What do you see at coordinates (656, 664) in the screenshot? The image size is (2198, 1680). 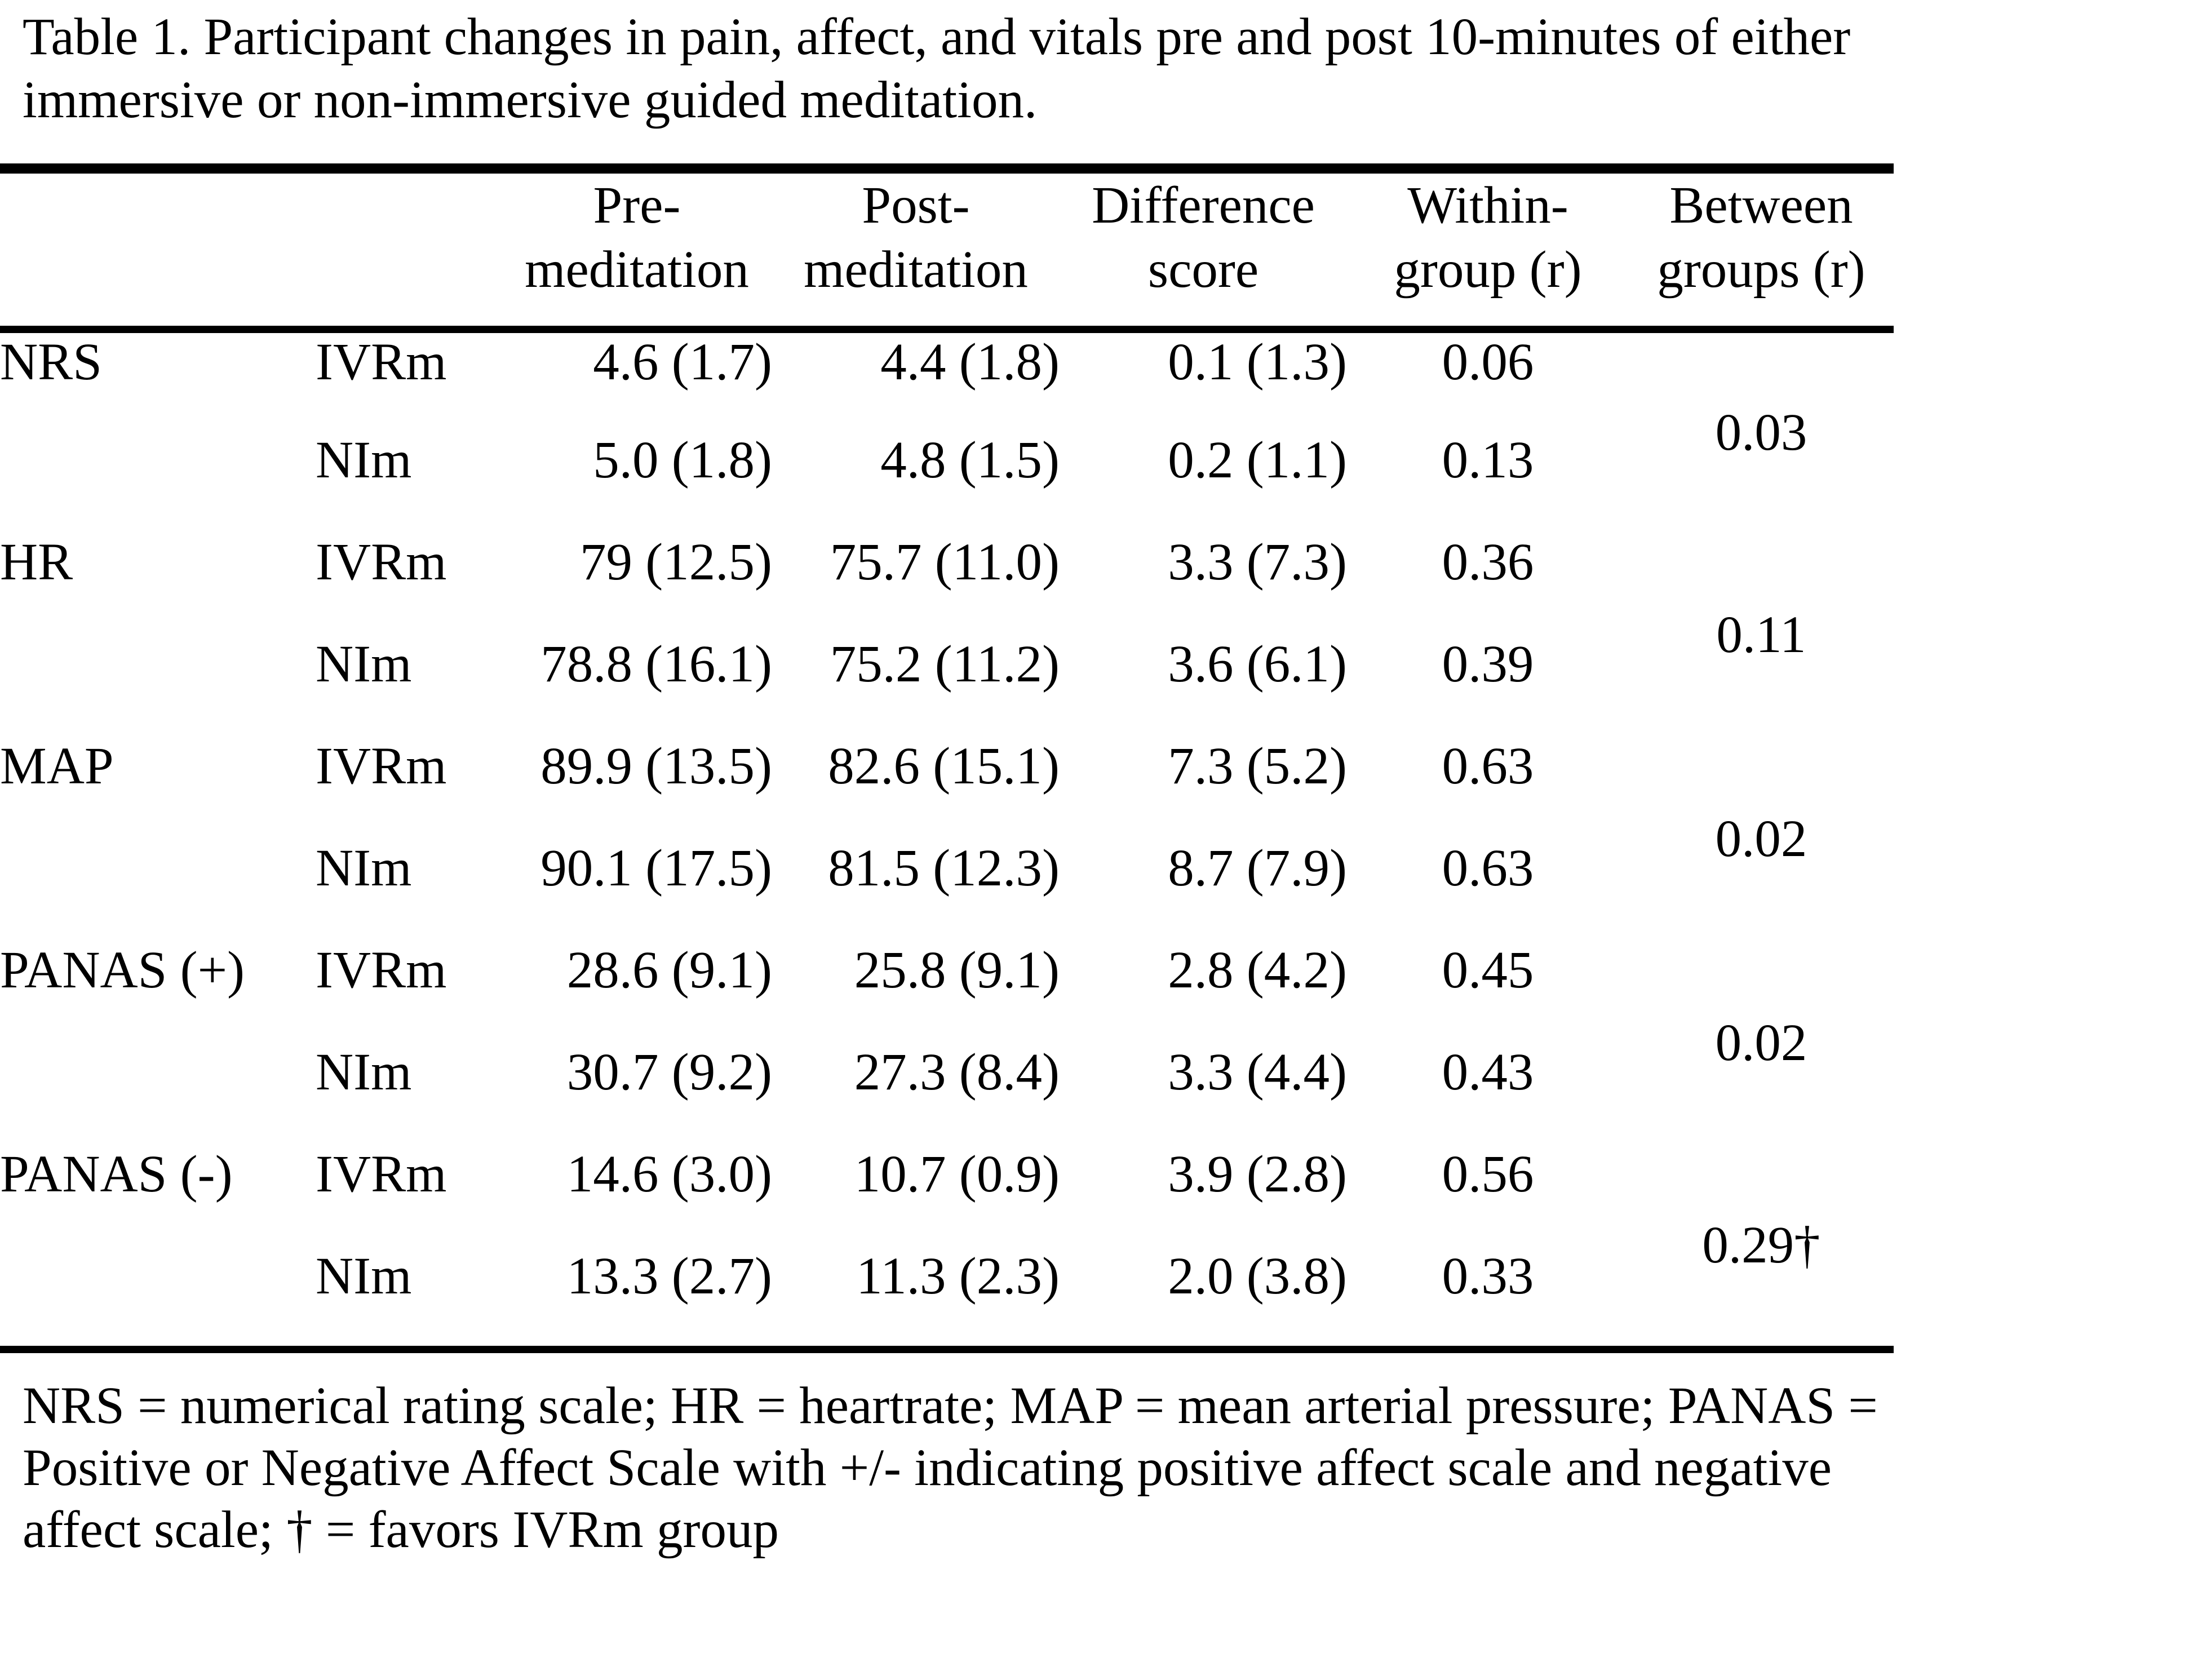 I see `pre-meditation-value: 78.8 (16.1)` at bounding box center [656, 664].